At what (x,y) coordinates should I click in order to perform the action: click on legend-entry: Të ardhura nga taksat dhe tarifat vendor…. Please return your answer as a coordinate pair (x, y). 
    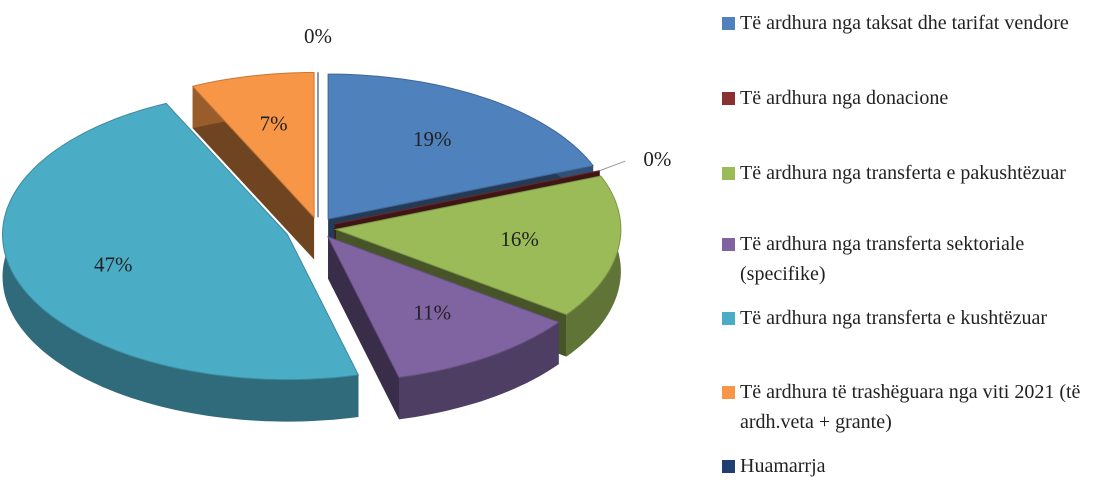
    Looking at the image, I should click on (908, 23).